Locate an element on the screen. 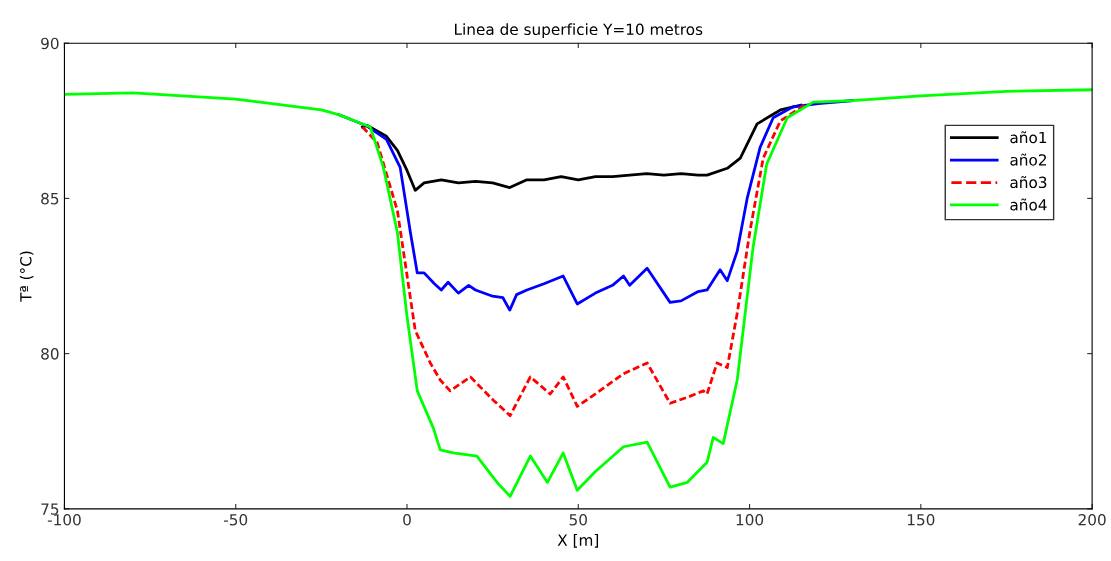 Image resolution: width=1111 pixels, height=561 pixels. legend-label: año4 is located at coordinates (1028, 204).